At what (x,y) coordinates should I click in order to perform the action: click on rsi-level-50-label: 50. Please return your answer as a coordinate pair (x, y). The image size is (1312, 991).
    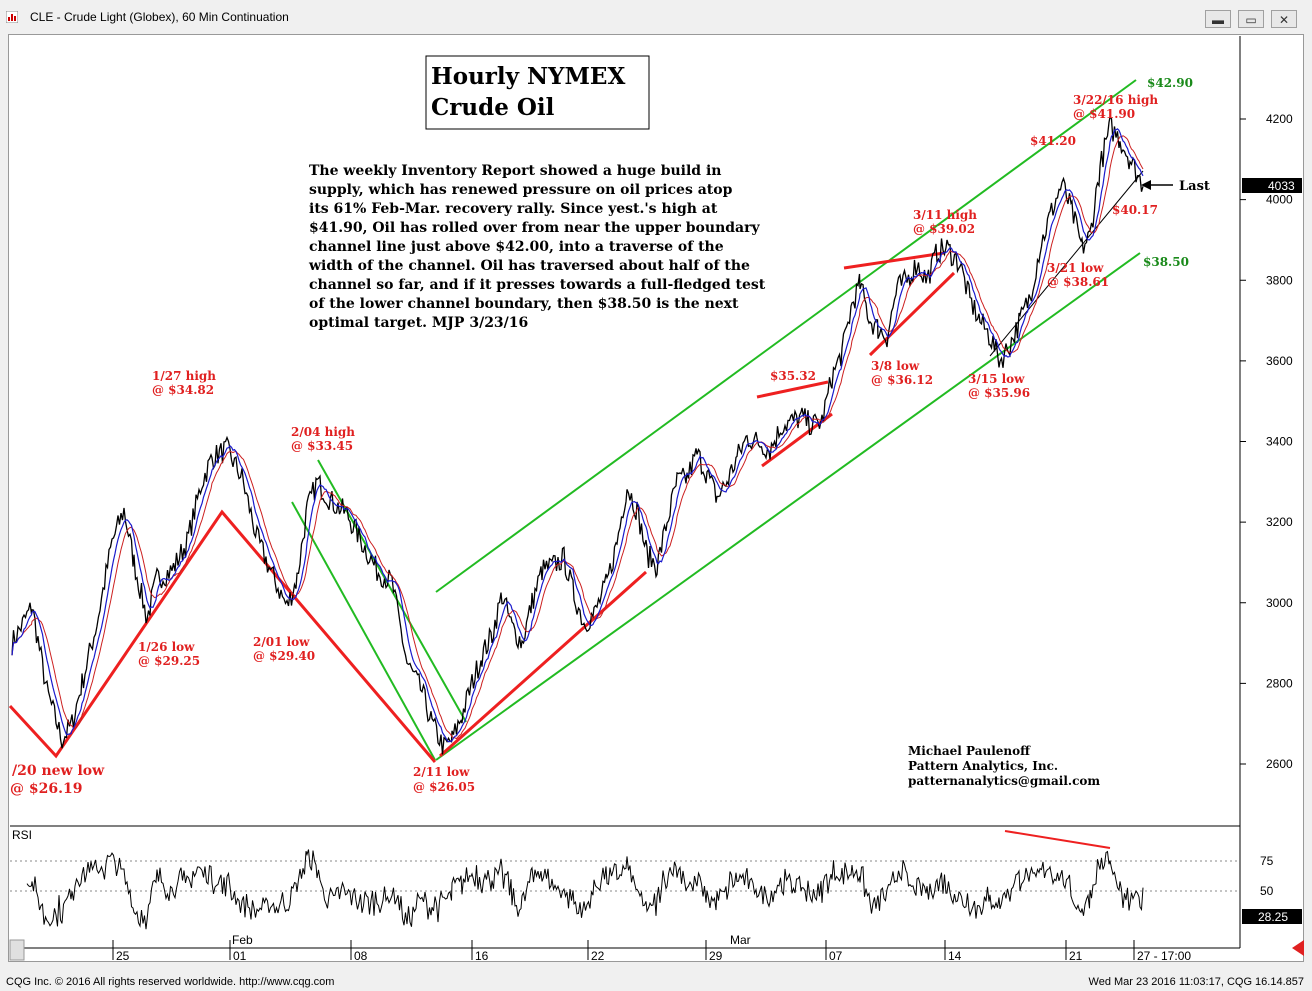
    Looking at the image, I should click on (1267, 891).